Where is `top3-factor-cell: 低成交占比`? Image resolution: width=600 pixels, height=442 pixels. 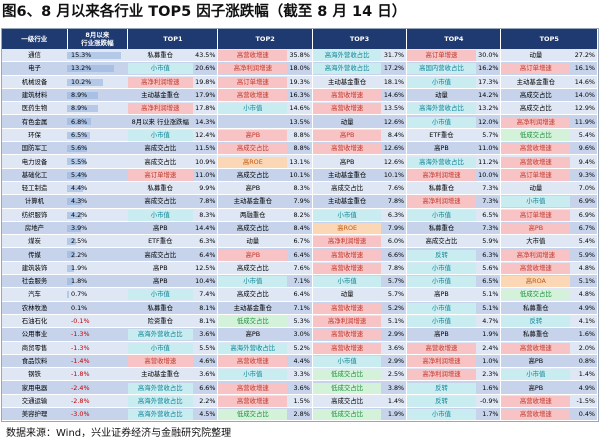
top3-factor-cell: 低成交占比 is located at coordinates (347, 374).